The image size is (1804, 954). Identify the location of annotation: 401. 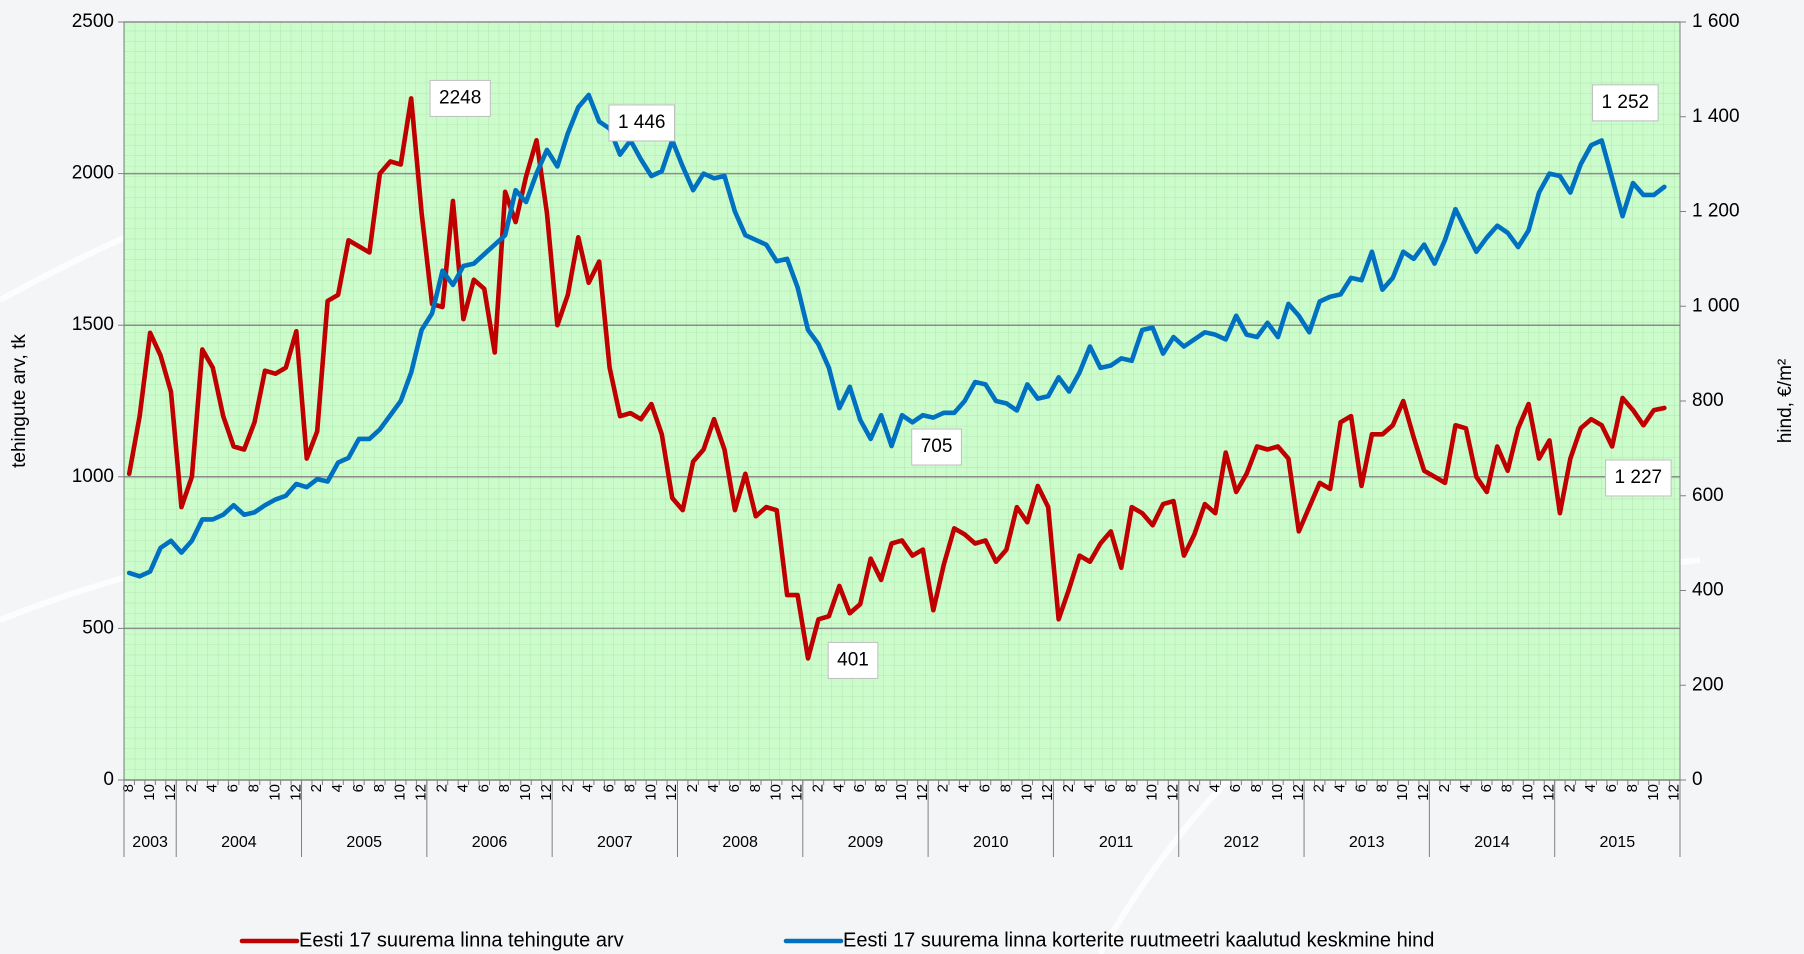
(853, 660).